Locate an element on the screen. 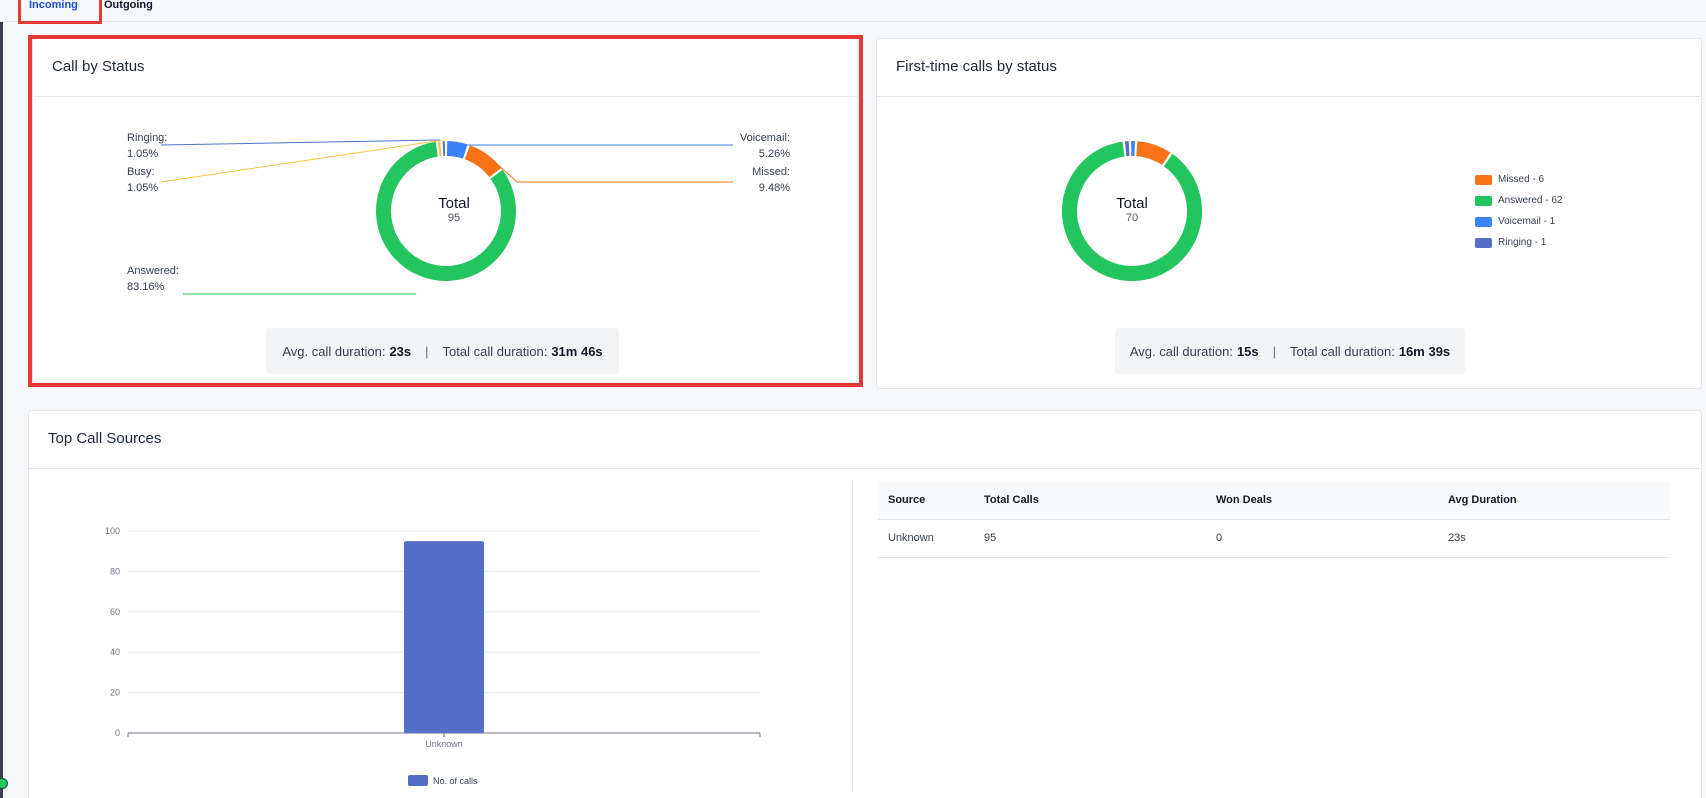 This screenshot has height=798, width=1706. card-title: Call by Status is located at coordinates (98, 66).